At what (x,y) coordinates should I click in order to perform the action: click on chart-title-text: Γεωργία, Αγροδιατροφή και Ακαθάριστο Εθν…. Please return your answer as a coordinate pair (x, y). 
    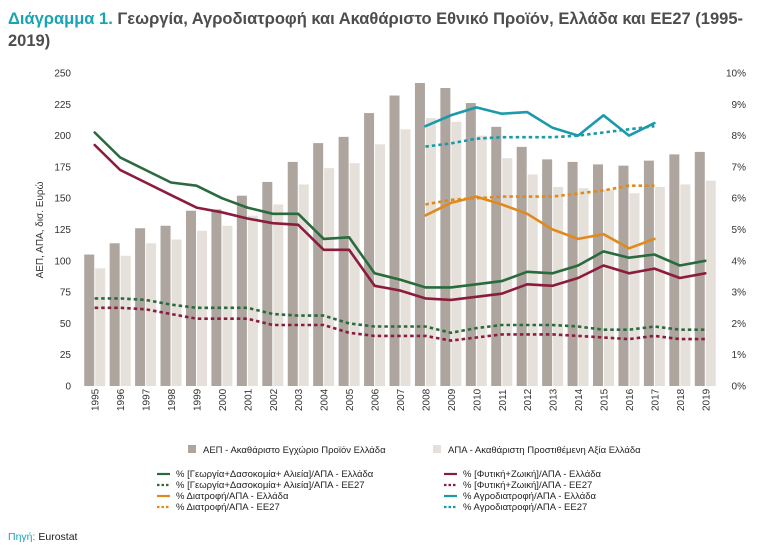
    Looking at the image, I should click on (375, 30).